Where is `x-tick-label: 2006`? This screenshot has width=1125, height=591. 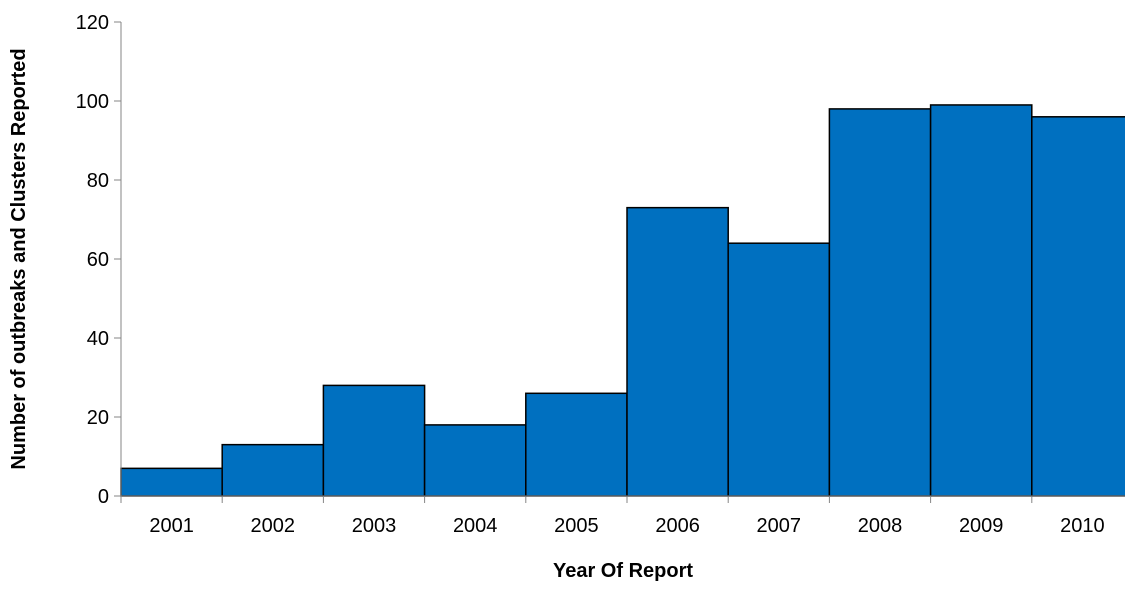 x-tick-label: 2006 is located at coordinates (677, 526).